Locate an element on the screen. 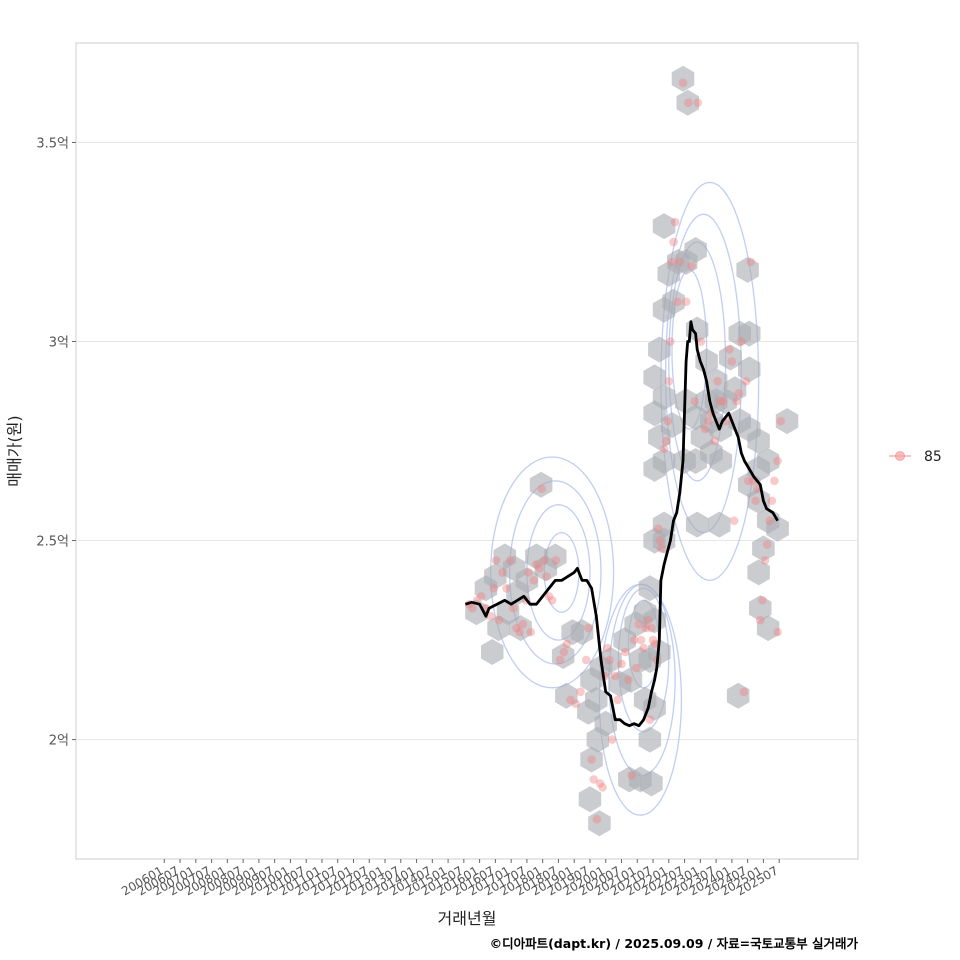  legend-point-swatch is located at coordinates (900, 456).